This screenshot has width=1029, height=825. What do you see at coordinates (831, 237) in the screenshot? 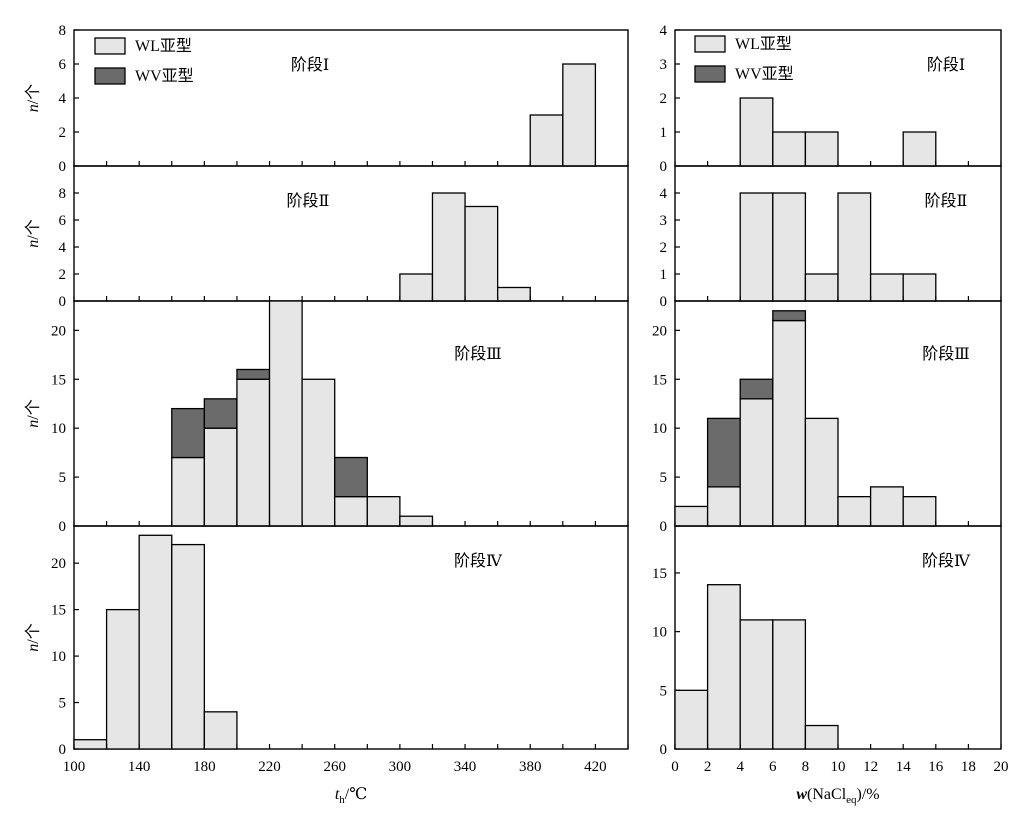
I see `panel-right-2: 0 1 2 3 4 阶段Ⅱ` at bounding box center [831, 237].